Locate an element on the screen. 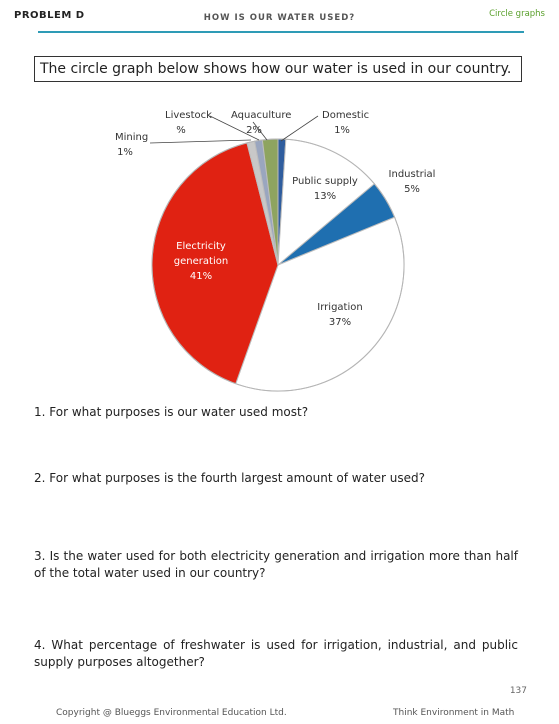 Image resolution: width=559 pixels, height=724 pixels. topic-tag: Circle graphs is located at coordinates (517, 14).